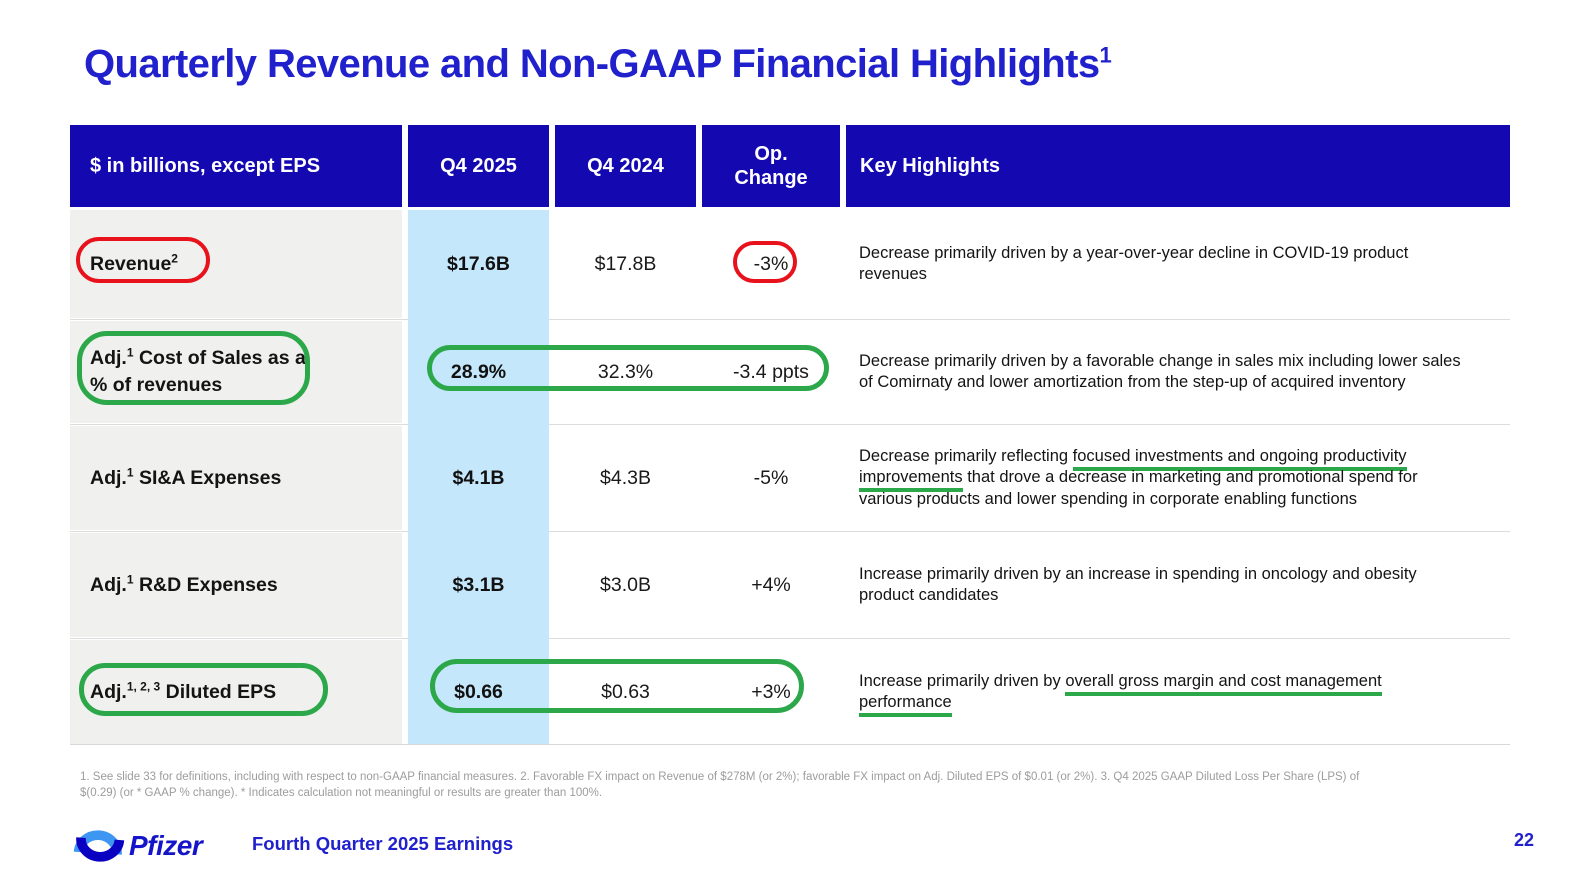 The width and height of the screenshot is (1592, 893). Describe the element at coordinates (383, 843) in the screenshot. I see `deck-title: Fourth Quarter 2025 Earnings` at that location.